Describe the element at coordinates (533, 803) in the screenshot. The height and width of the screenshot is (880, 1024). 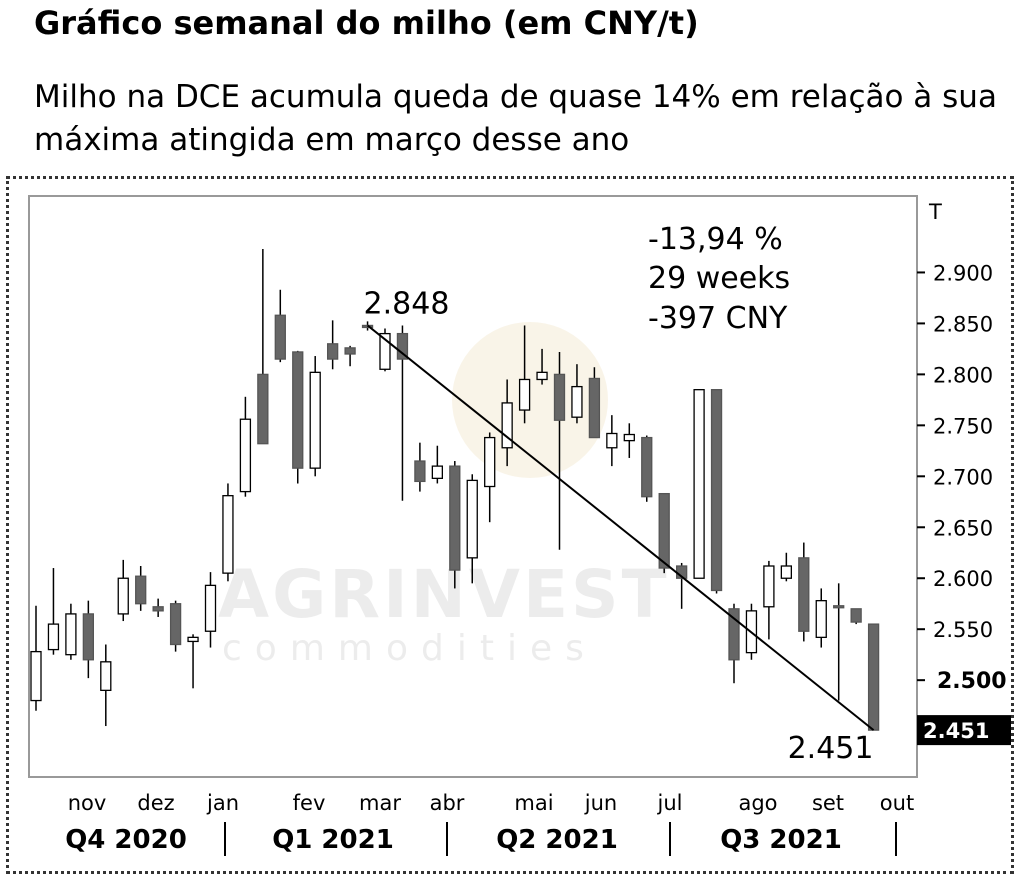
I see `x-tick-label-month: mai` at that location.